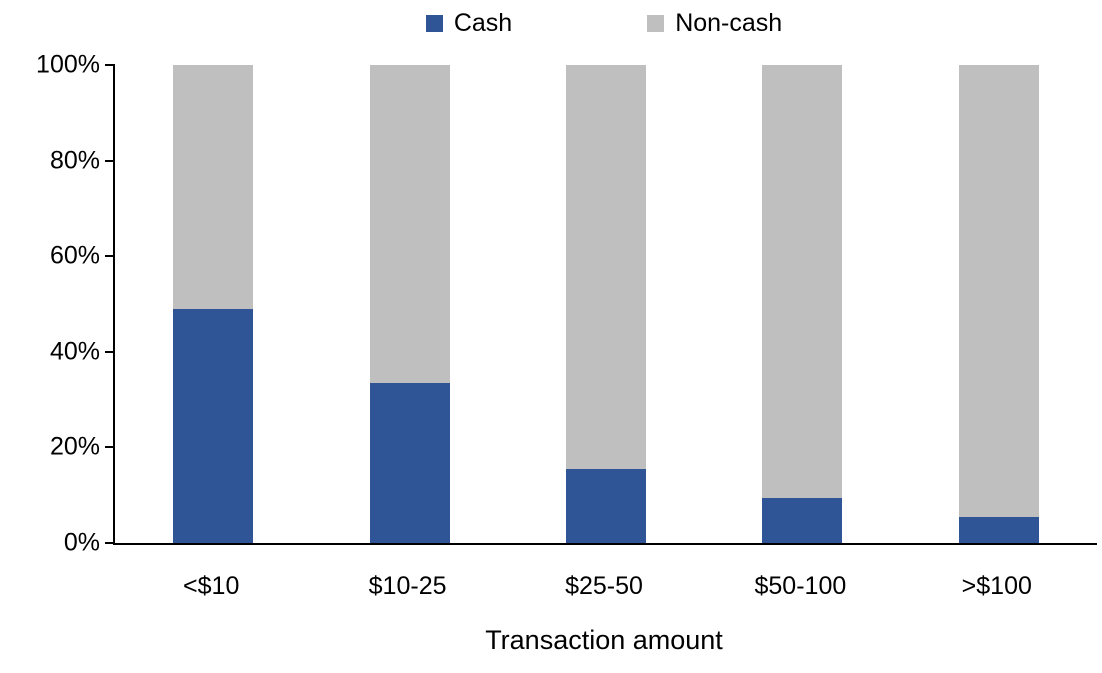  What do you see at coordinates (50, 304) in the screenshot?
I see `y-axis-labels: 0% 20% 40% 60% 80% 100%` at bounding box center [50, 304].